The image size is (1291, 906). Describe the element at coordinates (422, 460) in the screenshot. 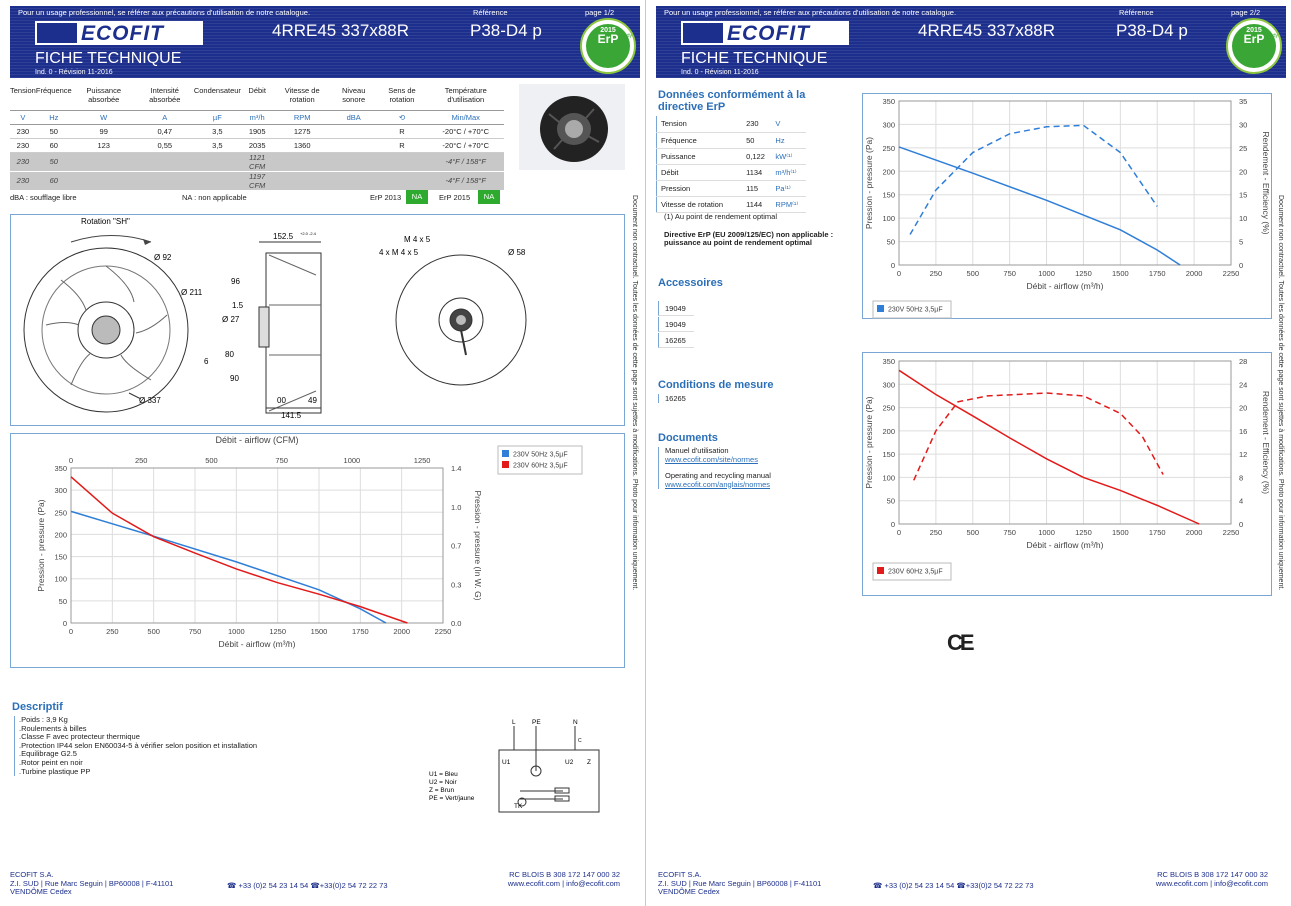

I see `top-tick-label: 1250` at that location.